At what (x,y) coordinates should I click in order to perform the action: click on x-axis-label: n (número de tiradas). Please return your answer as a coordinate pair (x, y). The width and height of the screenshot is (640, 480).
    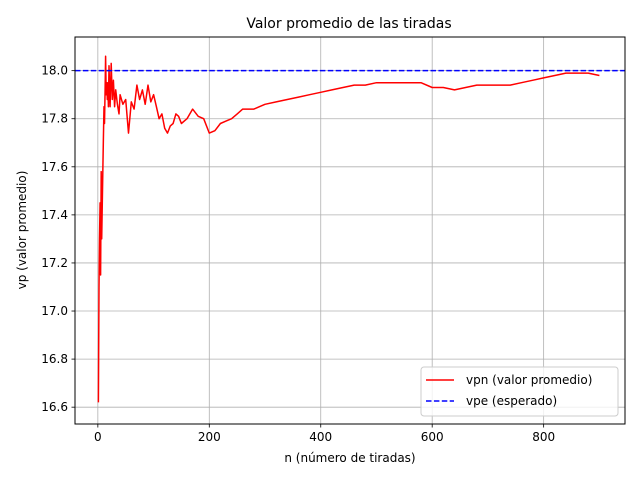
    Looking at the image, I should click on (349, 458).